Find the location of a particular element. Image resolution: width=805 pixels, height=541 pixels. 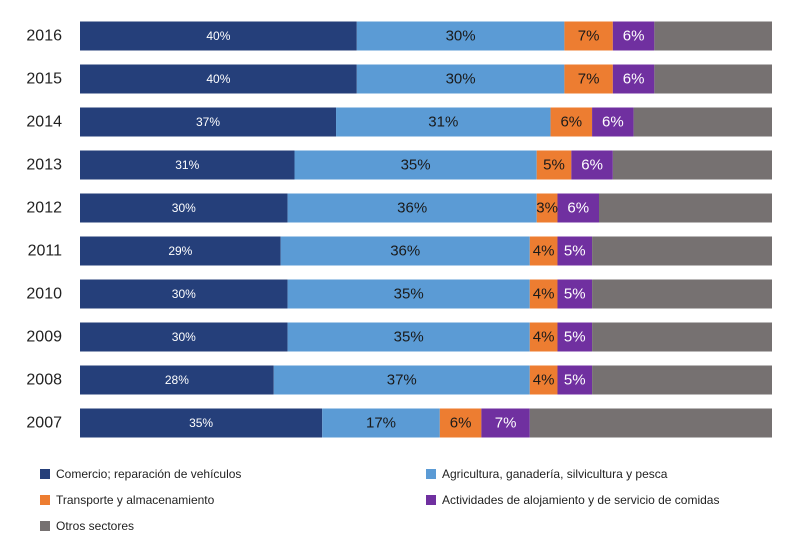

legend-label: Transporte y almacenamiento is located at coordinates (135, 500).